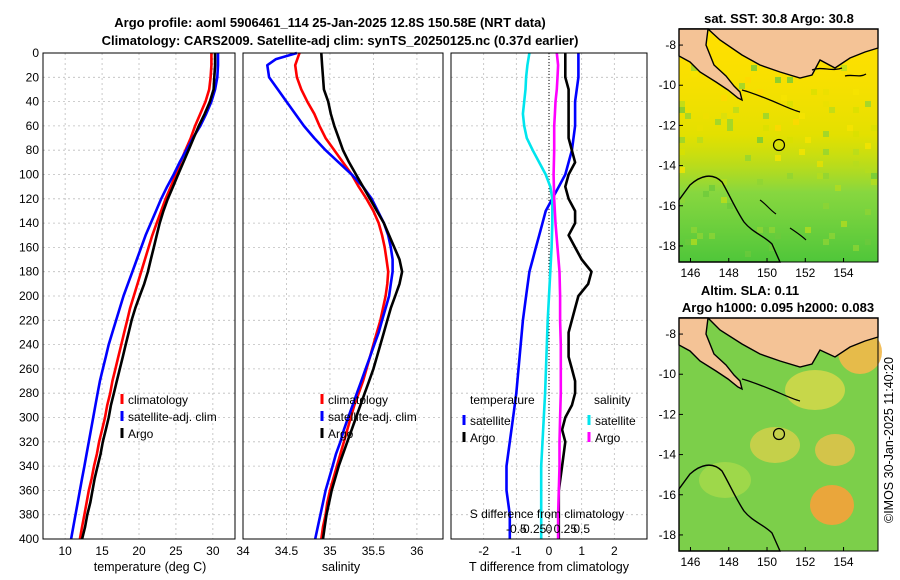 The width and height of the screenshot is (900, 580). Describe the element at coordinates (33, 102) in the screenshot. I see `y-tick-label: 40` at that location.